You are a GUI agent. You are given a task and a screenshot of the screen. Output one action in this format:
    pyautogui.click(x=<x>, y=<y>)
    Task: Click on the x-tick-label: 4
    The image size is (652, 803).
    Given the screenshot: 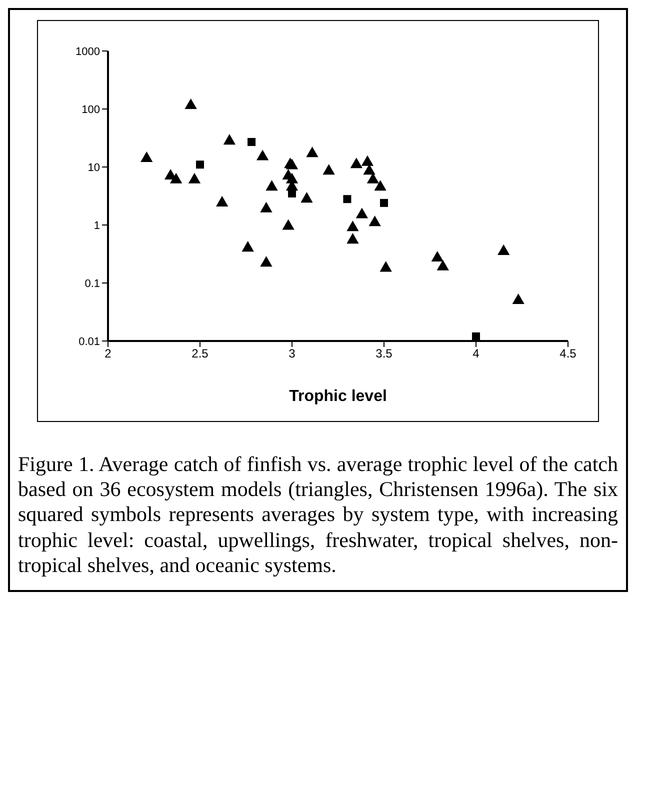 What is the action you would take?
    pyautogui.click(x=476, y=353)
    